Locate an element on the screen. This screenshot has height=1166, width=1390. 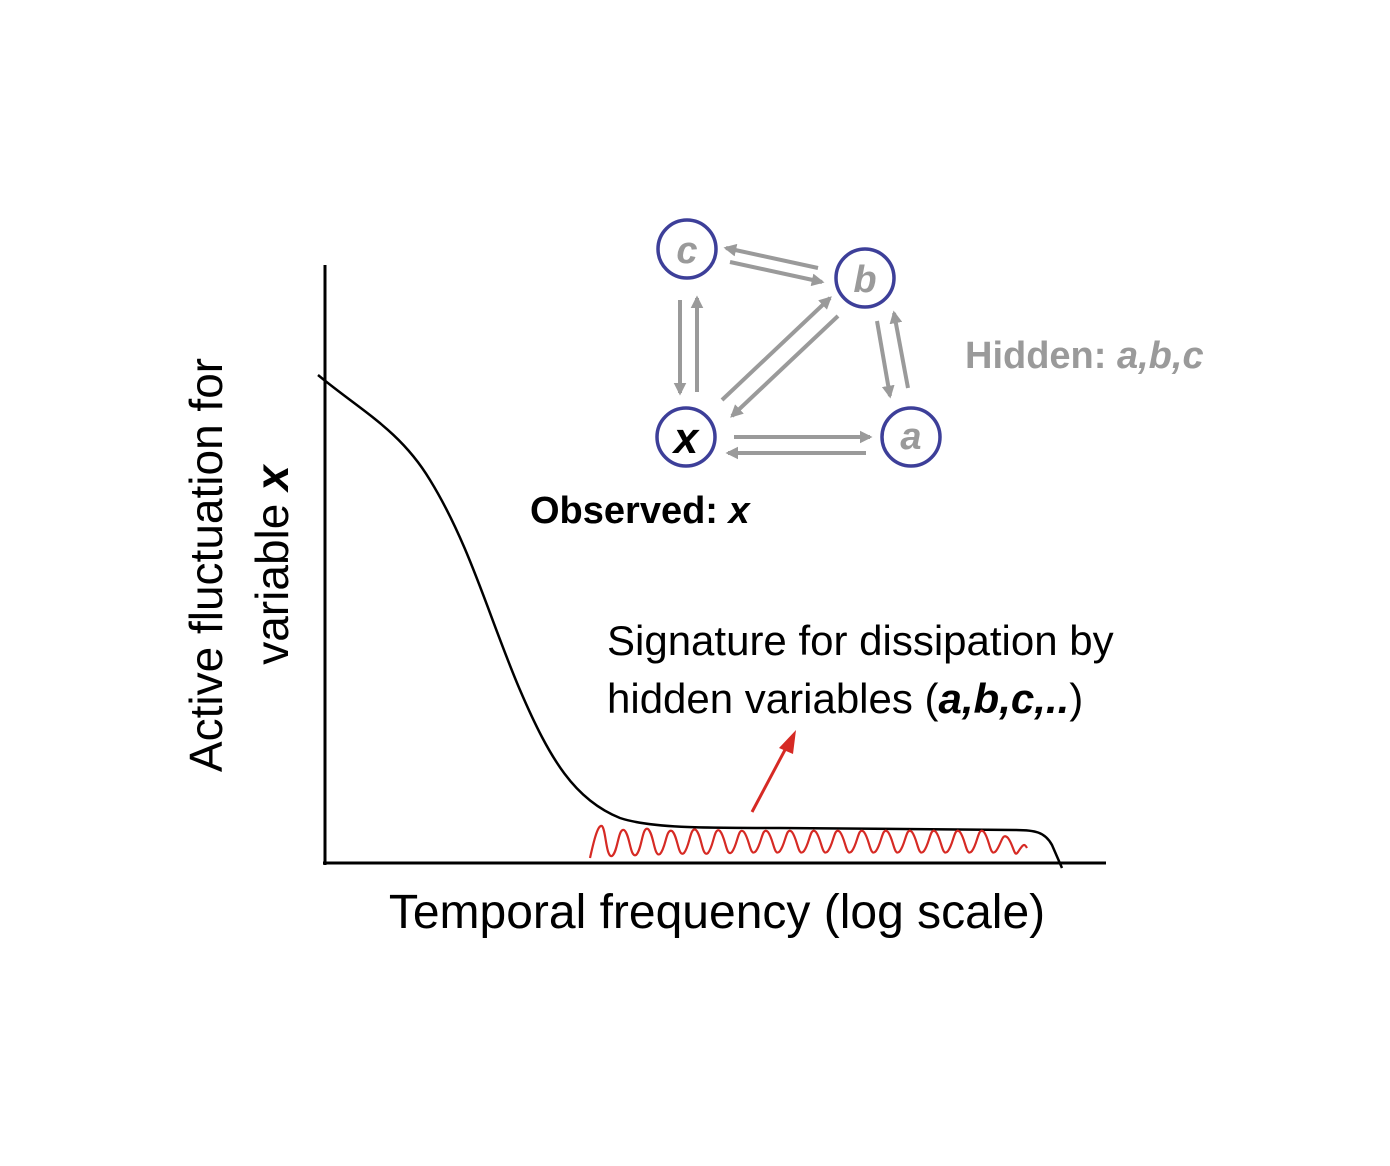
node-a-label: a is located at coordinates (910, 437).